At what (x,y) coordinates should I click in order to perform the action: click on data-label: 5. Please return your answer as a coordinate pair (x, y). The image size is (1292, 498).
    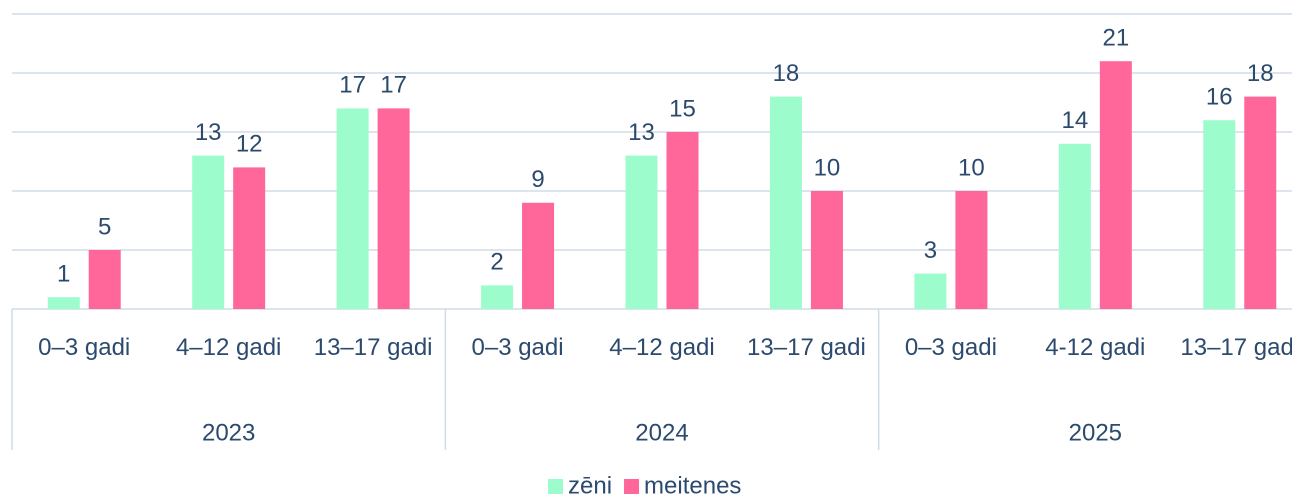
    Looking at the image, I should click on (104, 226).